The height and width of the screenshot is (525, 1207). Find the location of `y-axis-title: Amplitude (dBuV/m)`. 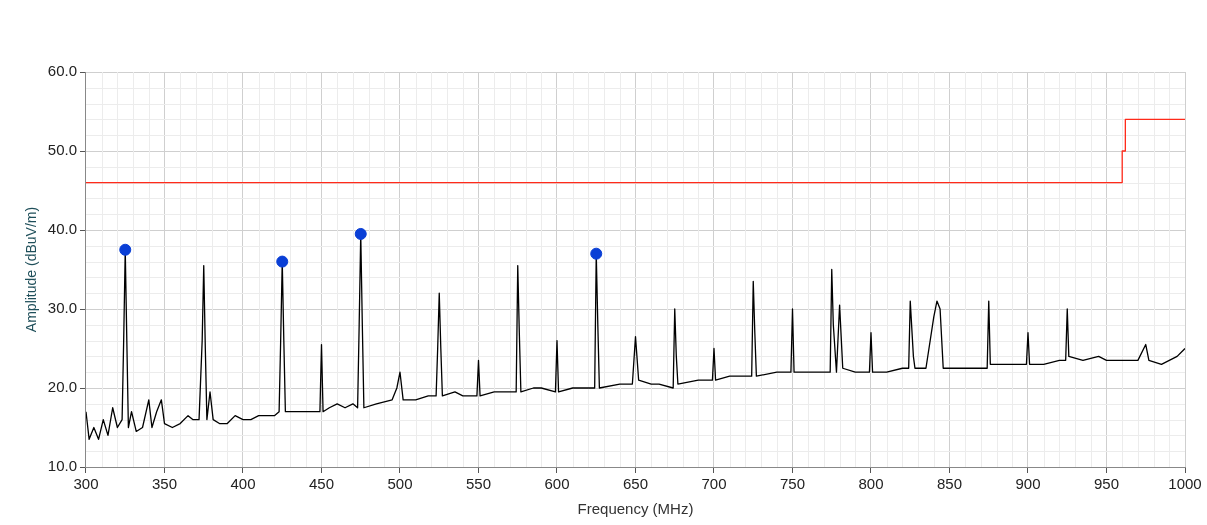

y-axis-title: Amplitude (dBuV/m) is located at coordinates (31, 269).